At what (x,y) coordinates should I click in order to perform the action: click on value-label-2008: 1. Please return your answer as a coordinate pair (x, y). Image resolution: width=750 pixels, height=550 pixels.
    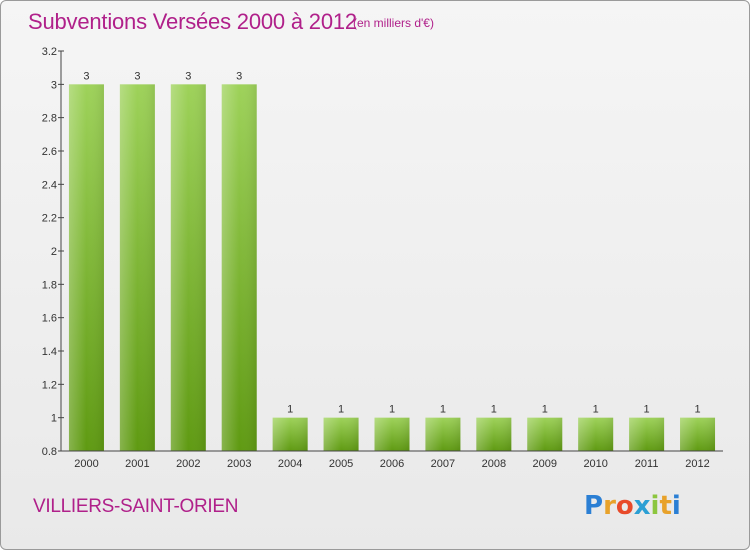
    Looking at the image, I should click on (494, 410).